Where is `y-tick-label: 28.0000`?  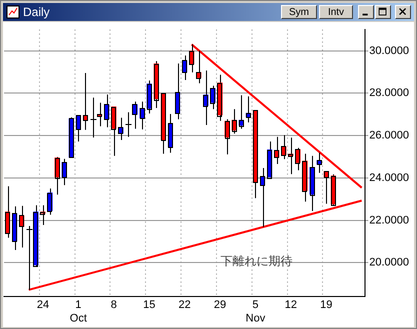 y-tick-label: 28.0000 is located at coordinates (389, 93).